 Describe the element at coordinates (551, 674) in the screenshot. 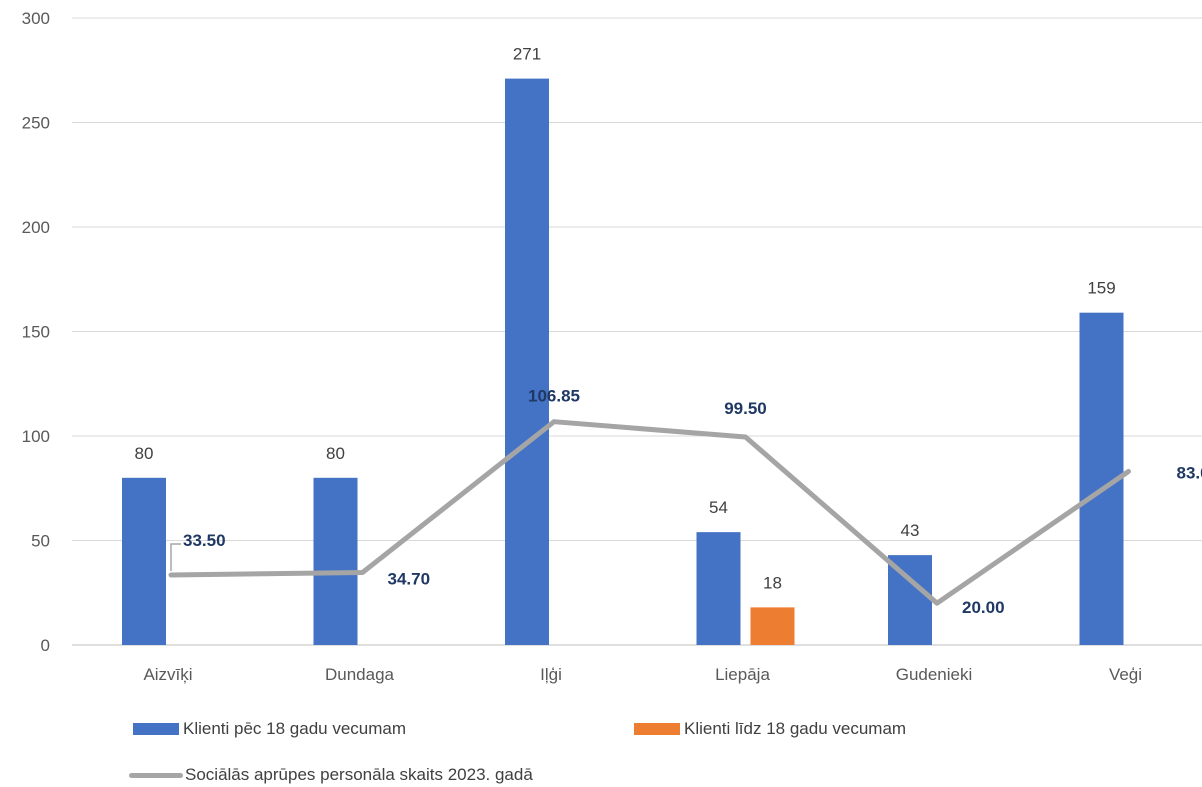

I see `x-tick-label: Iļģi` at that location.